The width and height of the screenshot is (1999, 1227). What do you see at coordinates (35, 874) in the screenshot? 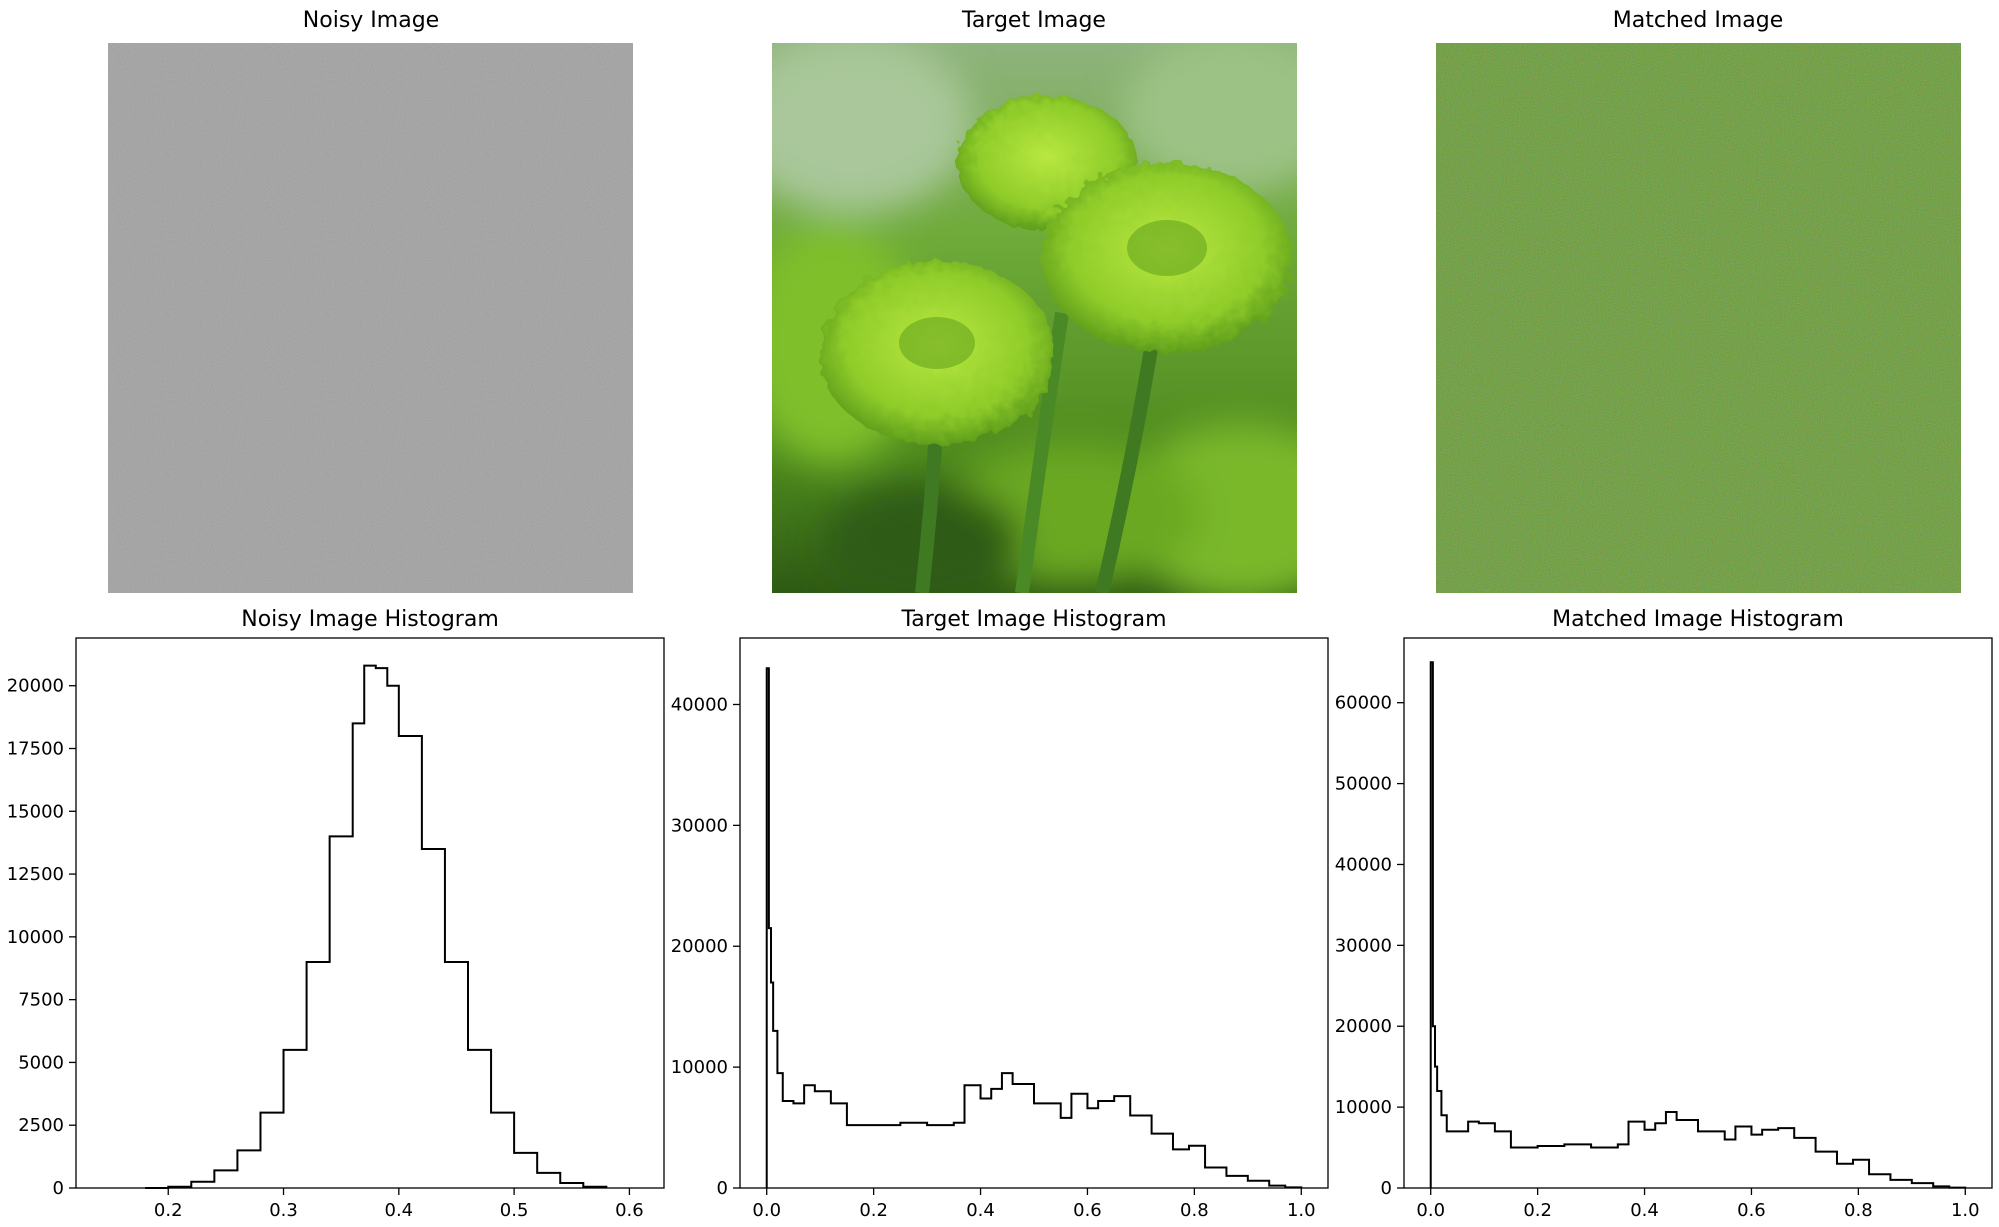
I see `y-tick-label: 12500` at bounding box center [35, 874].